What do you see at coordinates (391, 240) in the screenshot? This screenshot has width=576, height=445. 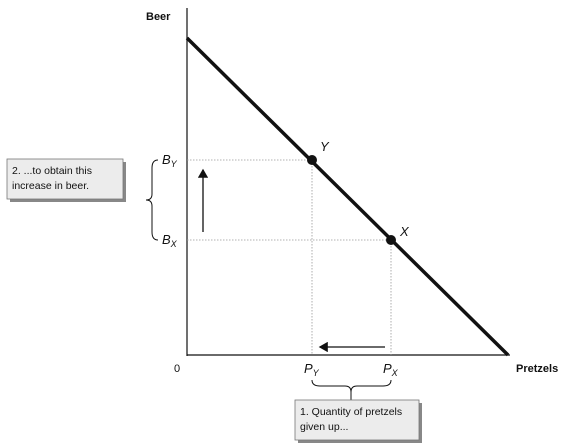 I see `point-x` at bounding box center [391, 240].